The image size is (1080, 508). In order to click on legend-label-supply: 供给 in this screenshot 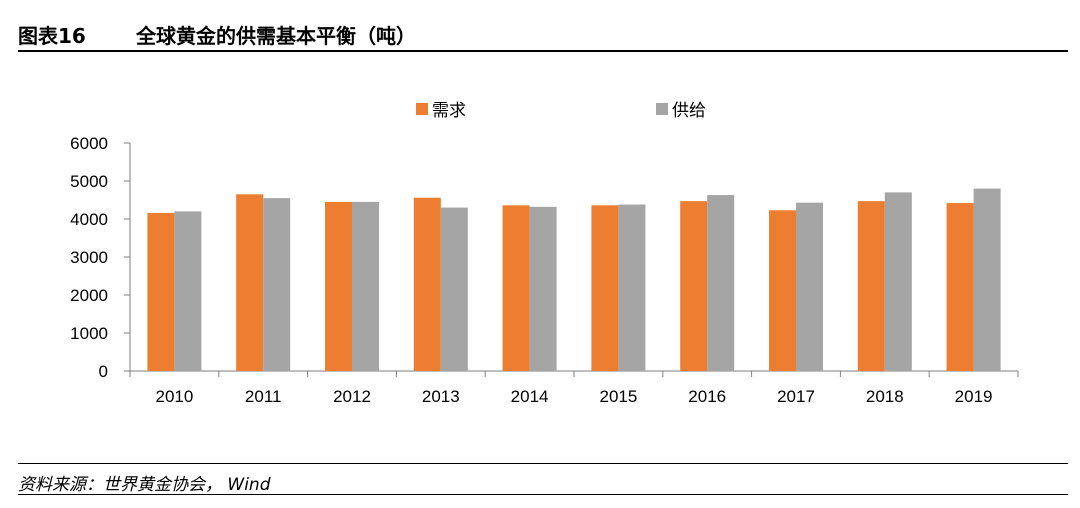, I will do `click(689, 111)`.